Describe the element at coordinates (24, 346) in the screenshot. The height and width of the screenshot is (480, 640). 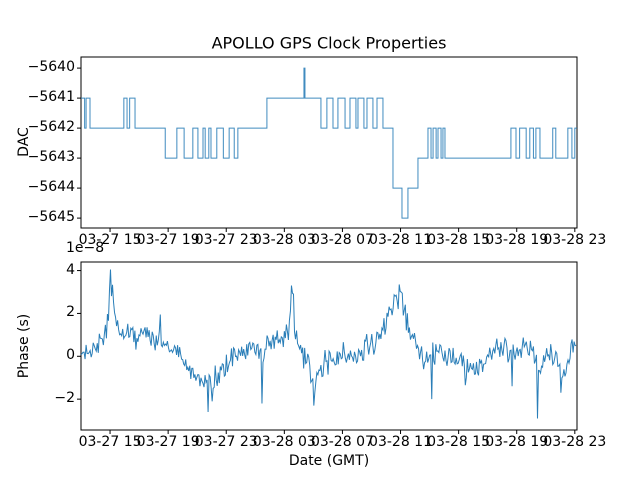
I see `bottom-y-axis-label: Phase (s)` at that location.